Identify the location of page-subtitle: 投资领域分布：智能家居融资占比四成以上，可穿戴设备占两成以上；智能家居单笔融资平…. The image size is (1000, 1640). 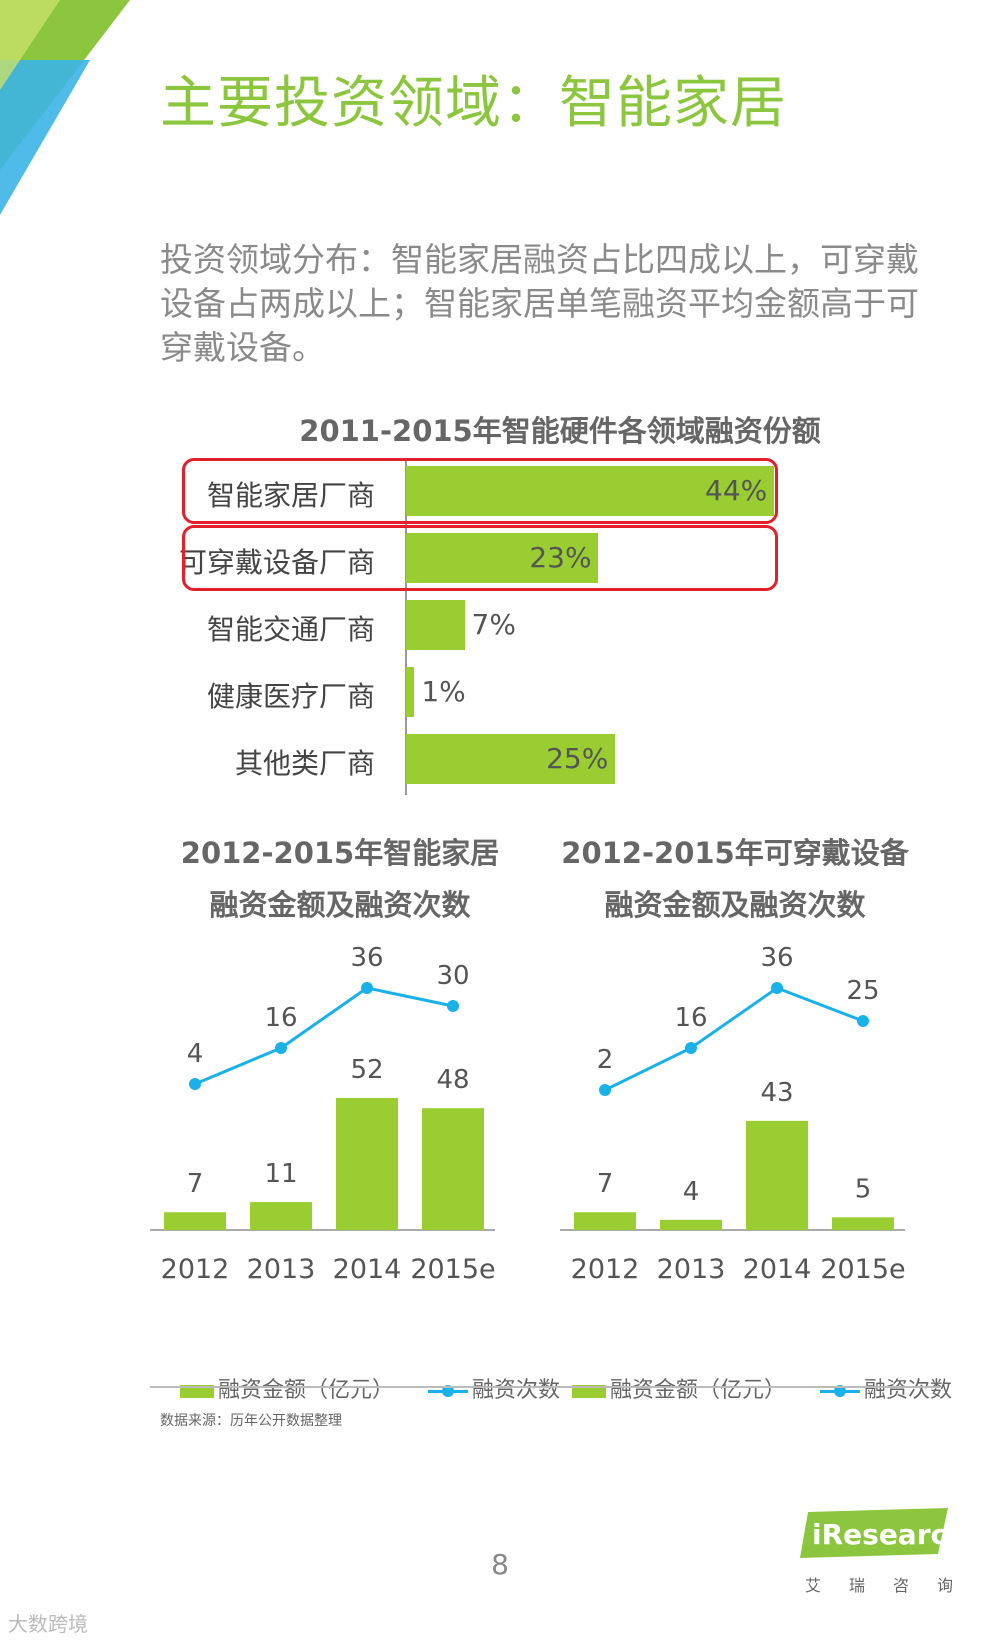
(539, 303).